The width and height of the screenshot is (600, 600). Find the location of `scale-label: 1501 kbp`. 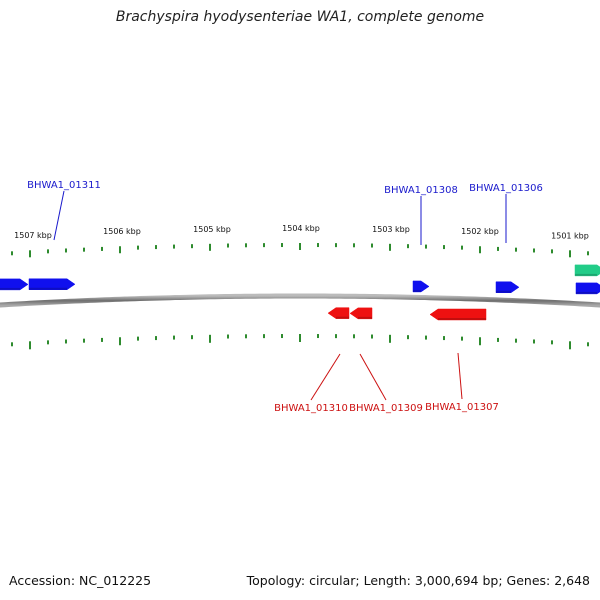

scale-label: 1501 kbp is located at coordinates (570, 235).